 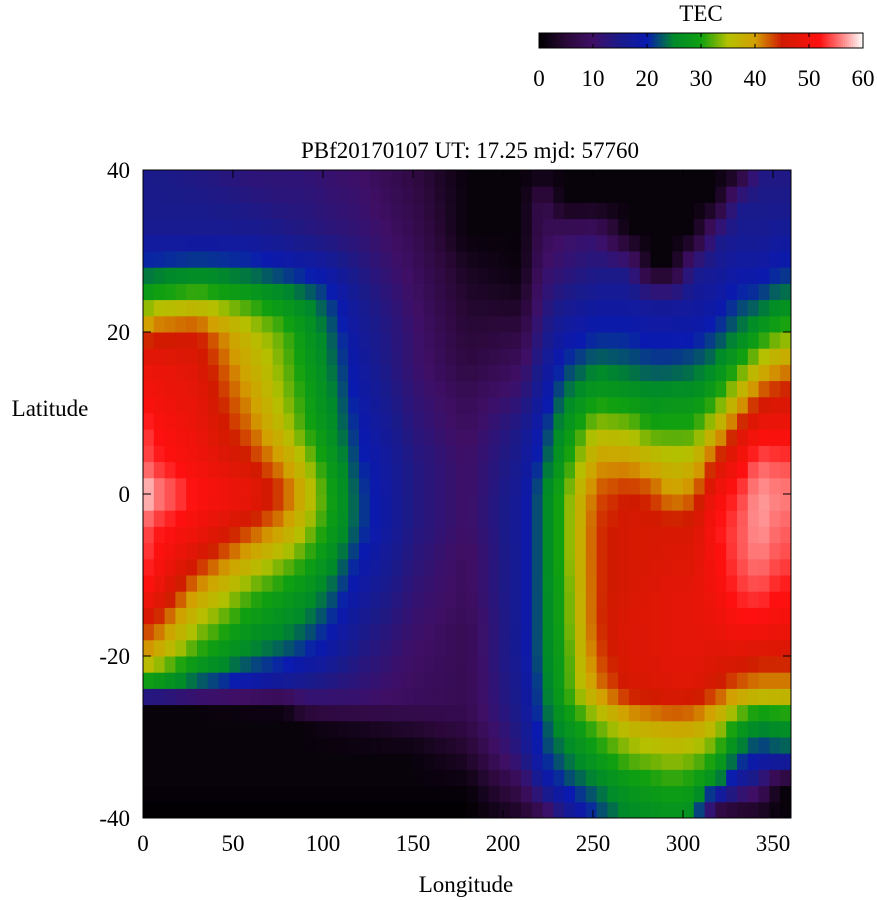 I want to click on colorbar-tick-label: 20, so click(x=647, y=78).